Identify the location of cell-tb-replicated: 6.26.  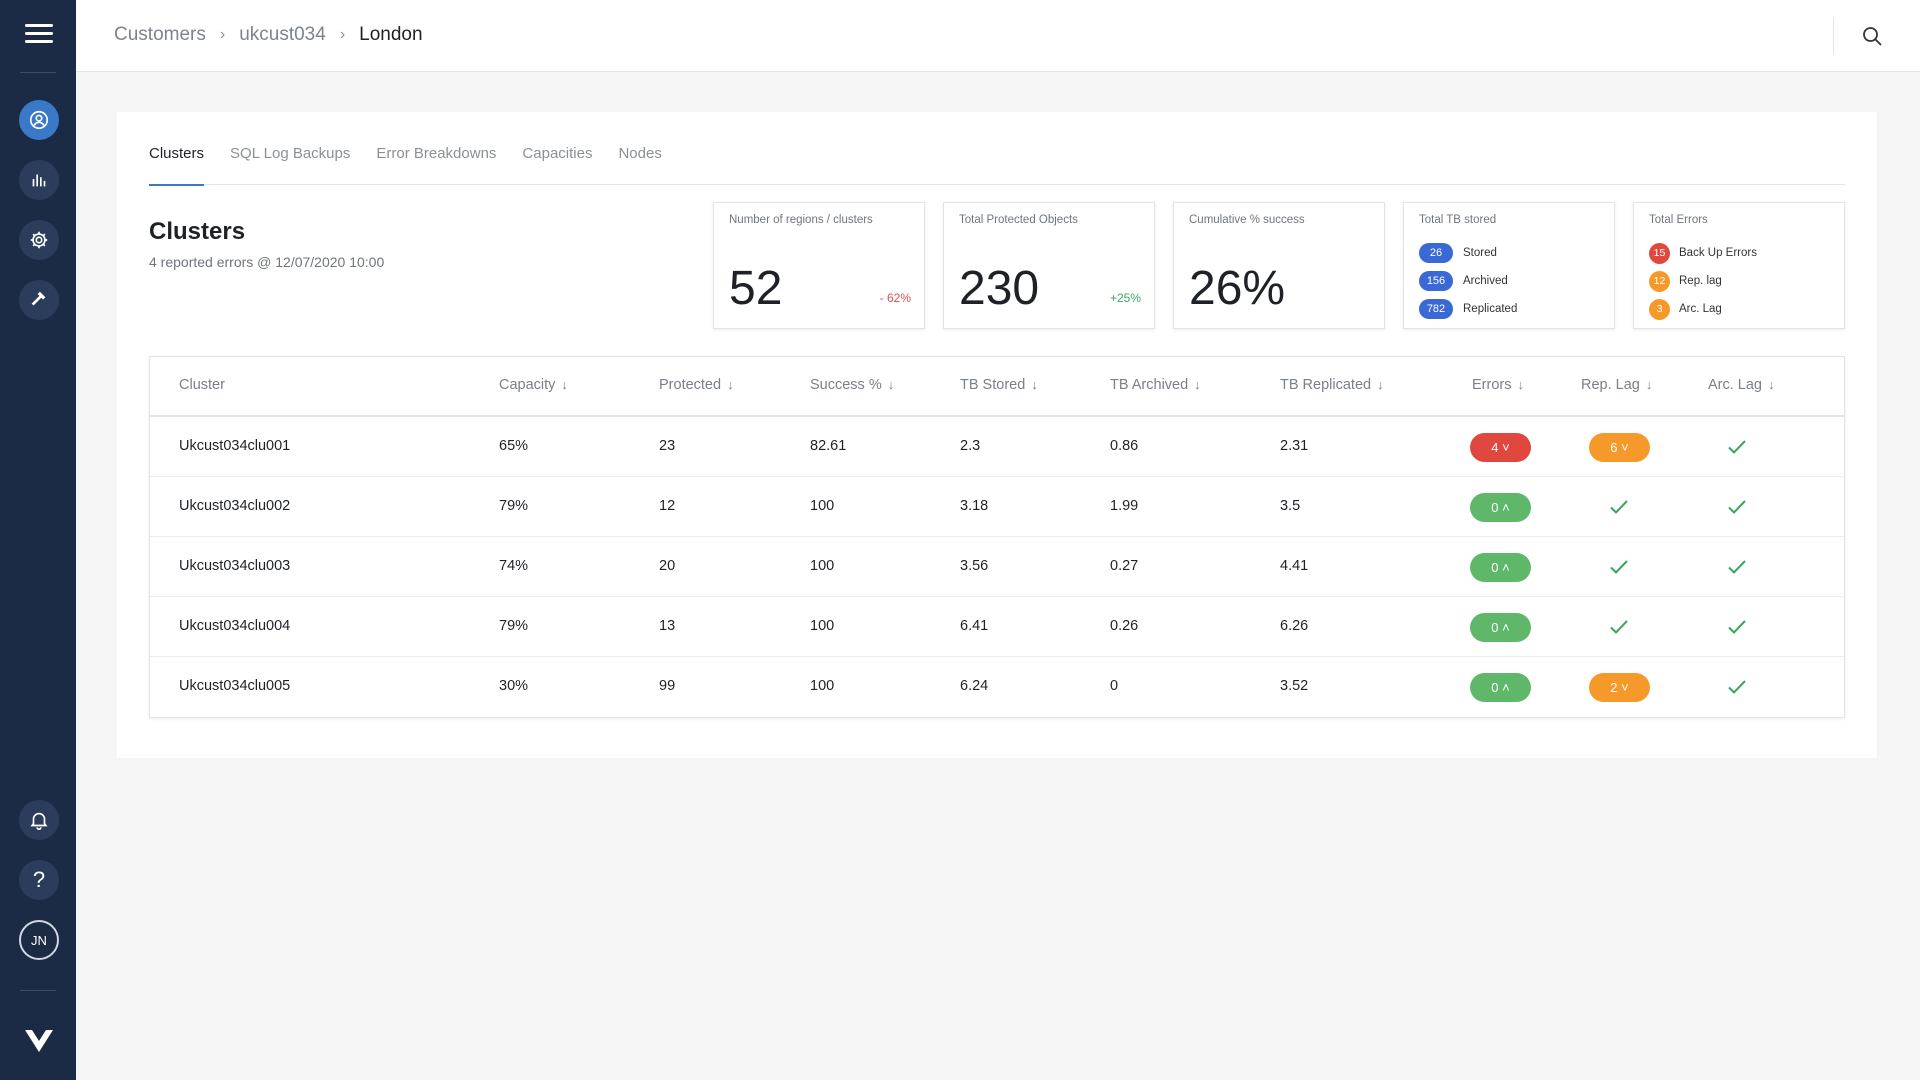
(1294, 626).